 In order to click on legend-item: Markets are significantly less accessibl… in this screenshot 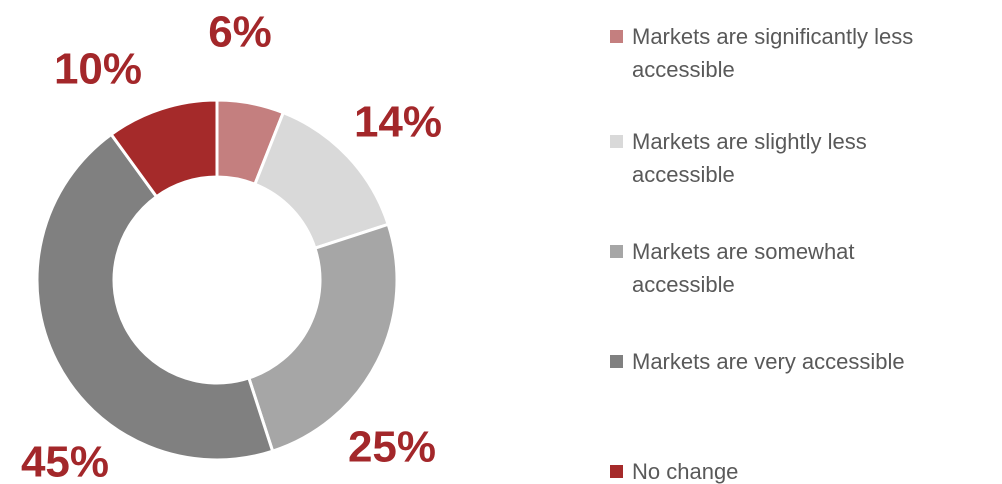, I will do `click(800, 53)`.